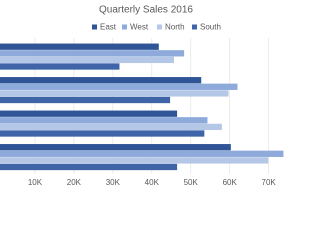 Image resolution: width=320 pixels, height=240 pixels. I want to click on x-tick-label: 70K, so click(269, 182).